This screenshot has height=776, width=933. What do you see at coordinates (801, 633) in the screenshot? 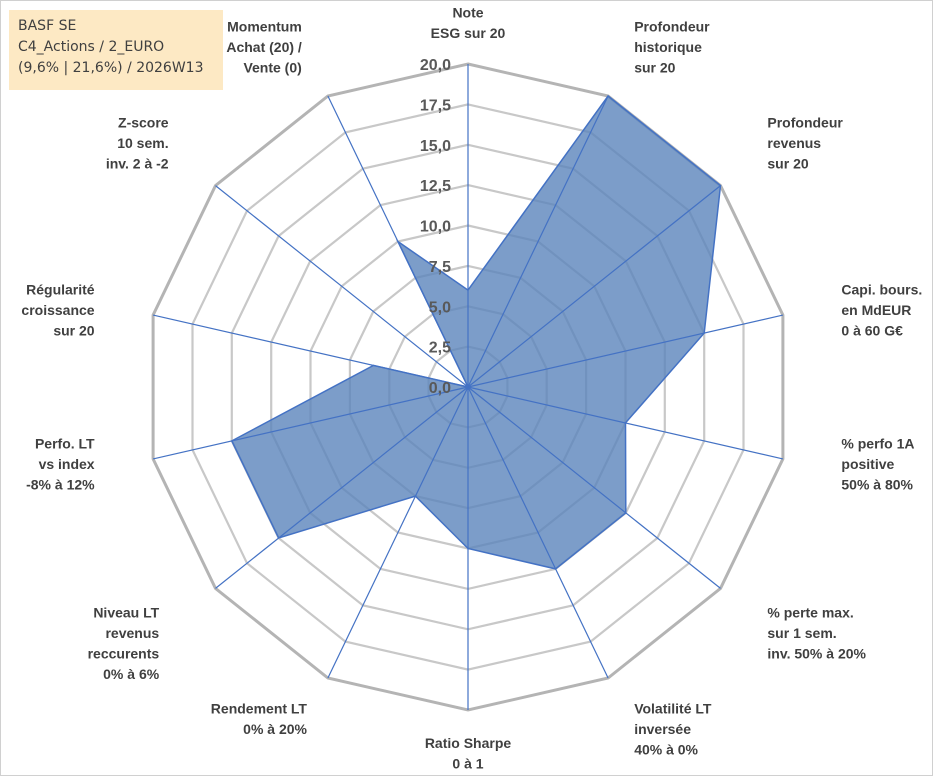
I see `axis-label-line: sur 1 sem.` at bounding box center [801, 633].